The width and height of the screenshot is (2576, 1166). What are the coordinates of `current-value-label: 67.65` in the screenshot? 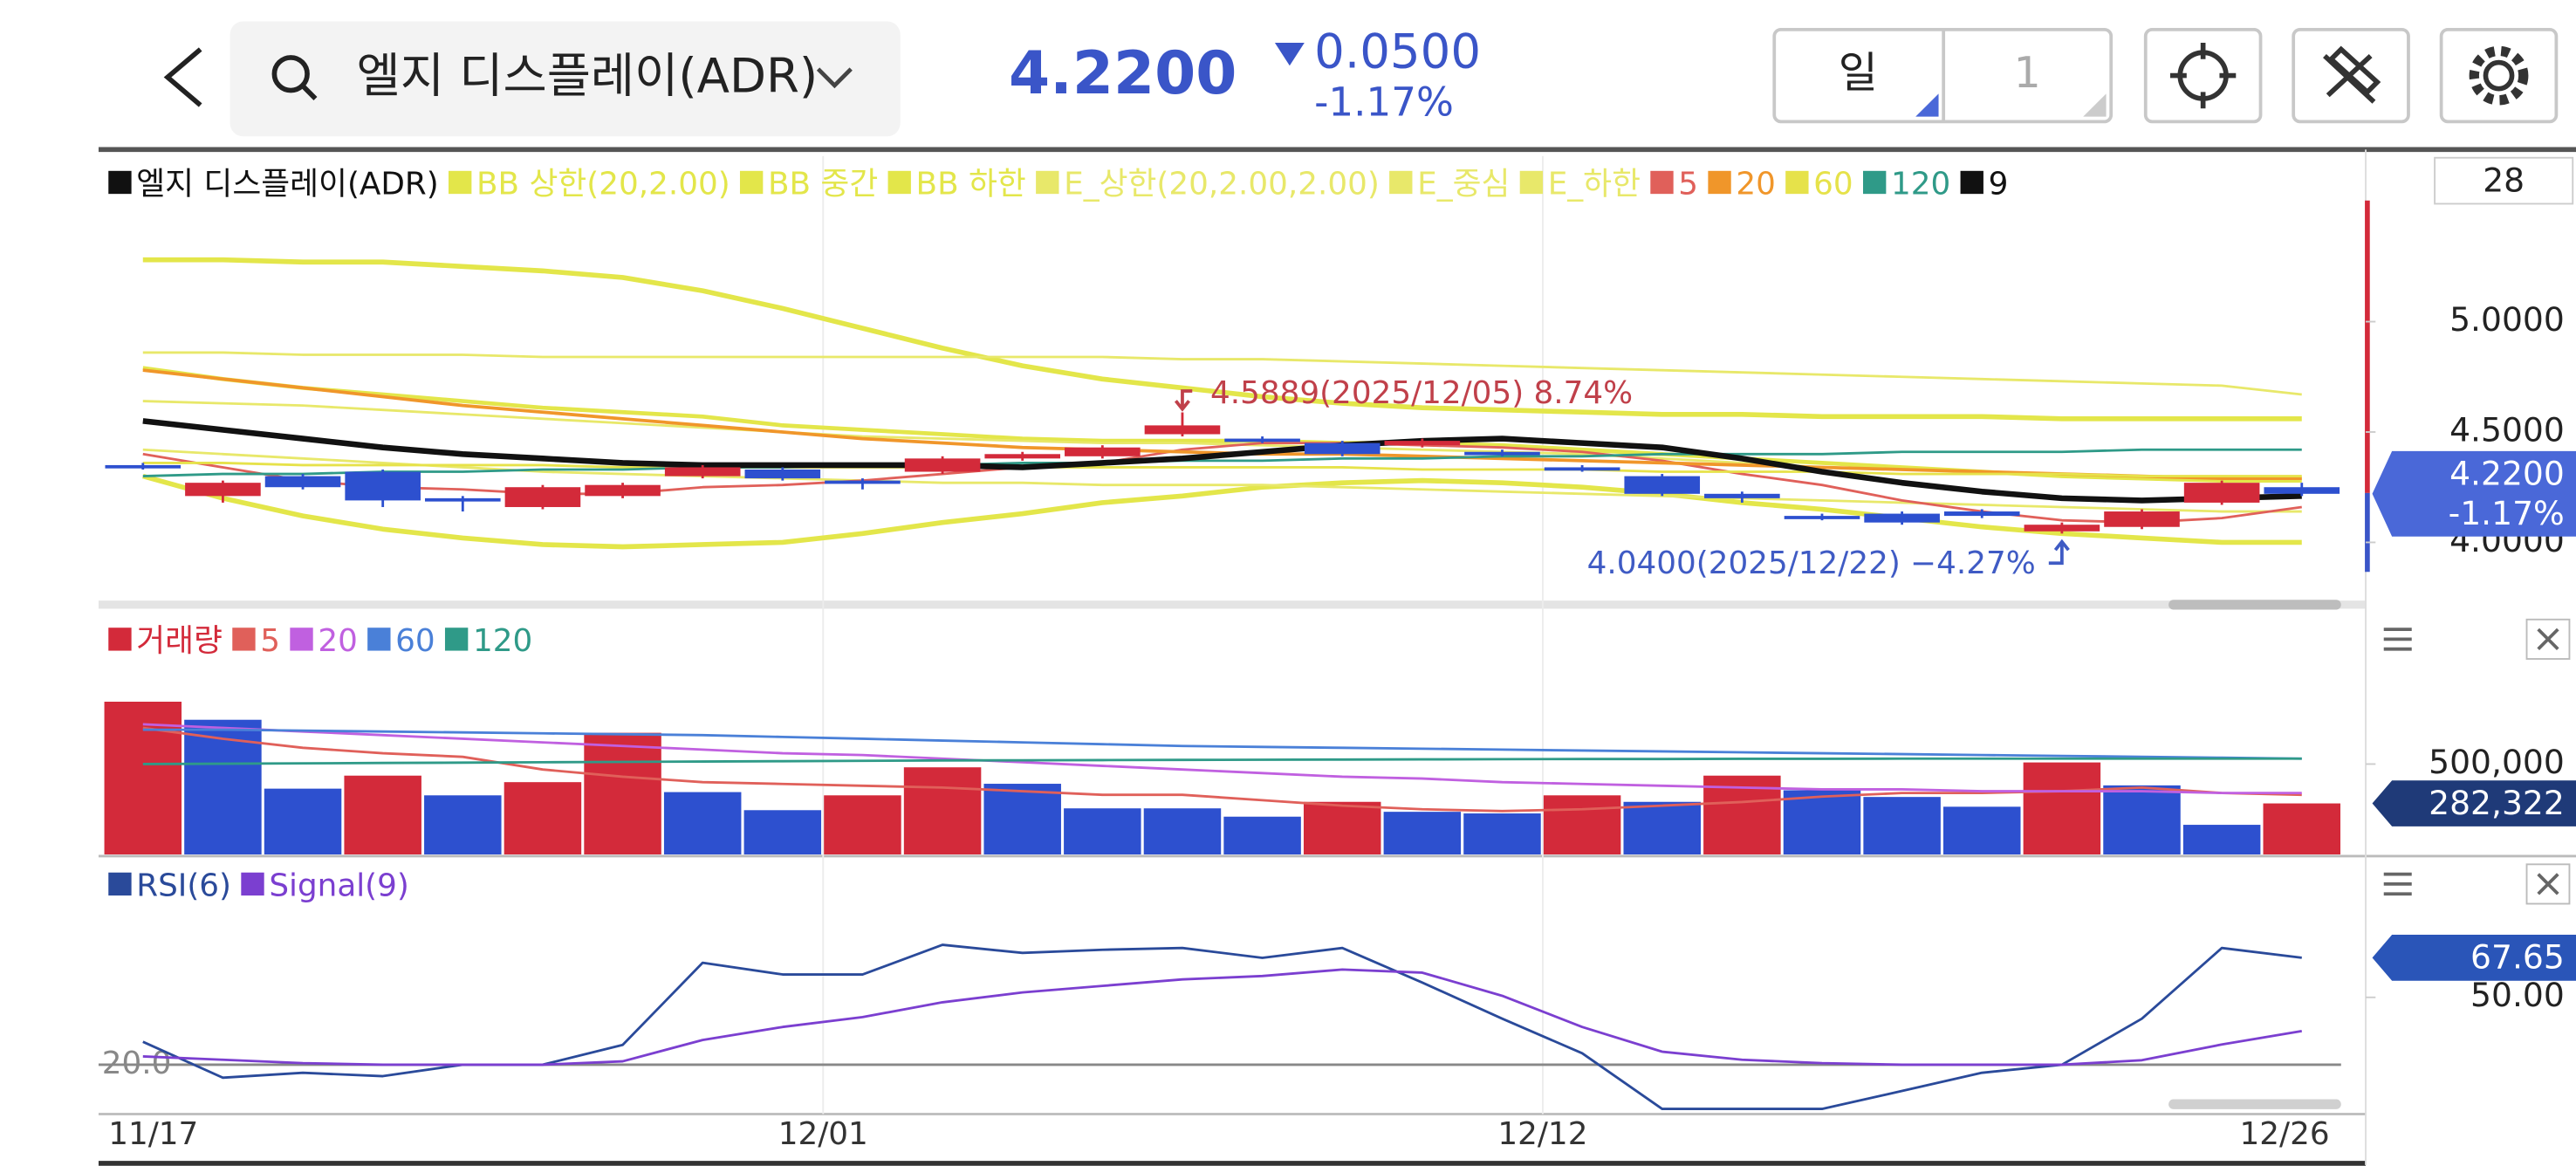 It's located at (2518, 957).